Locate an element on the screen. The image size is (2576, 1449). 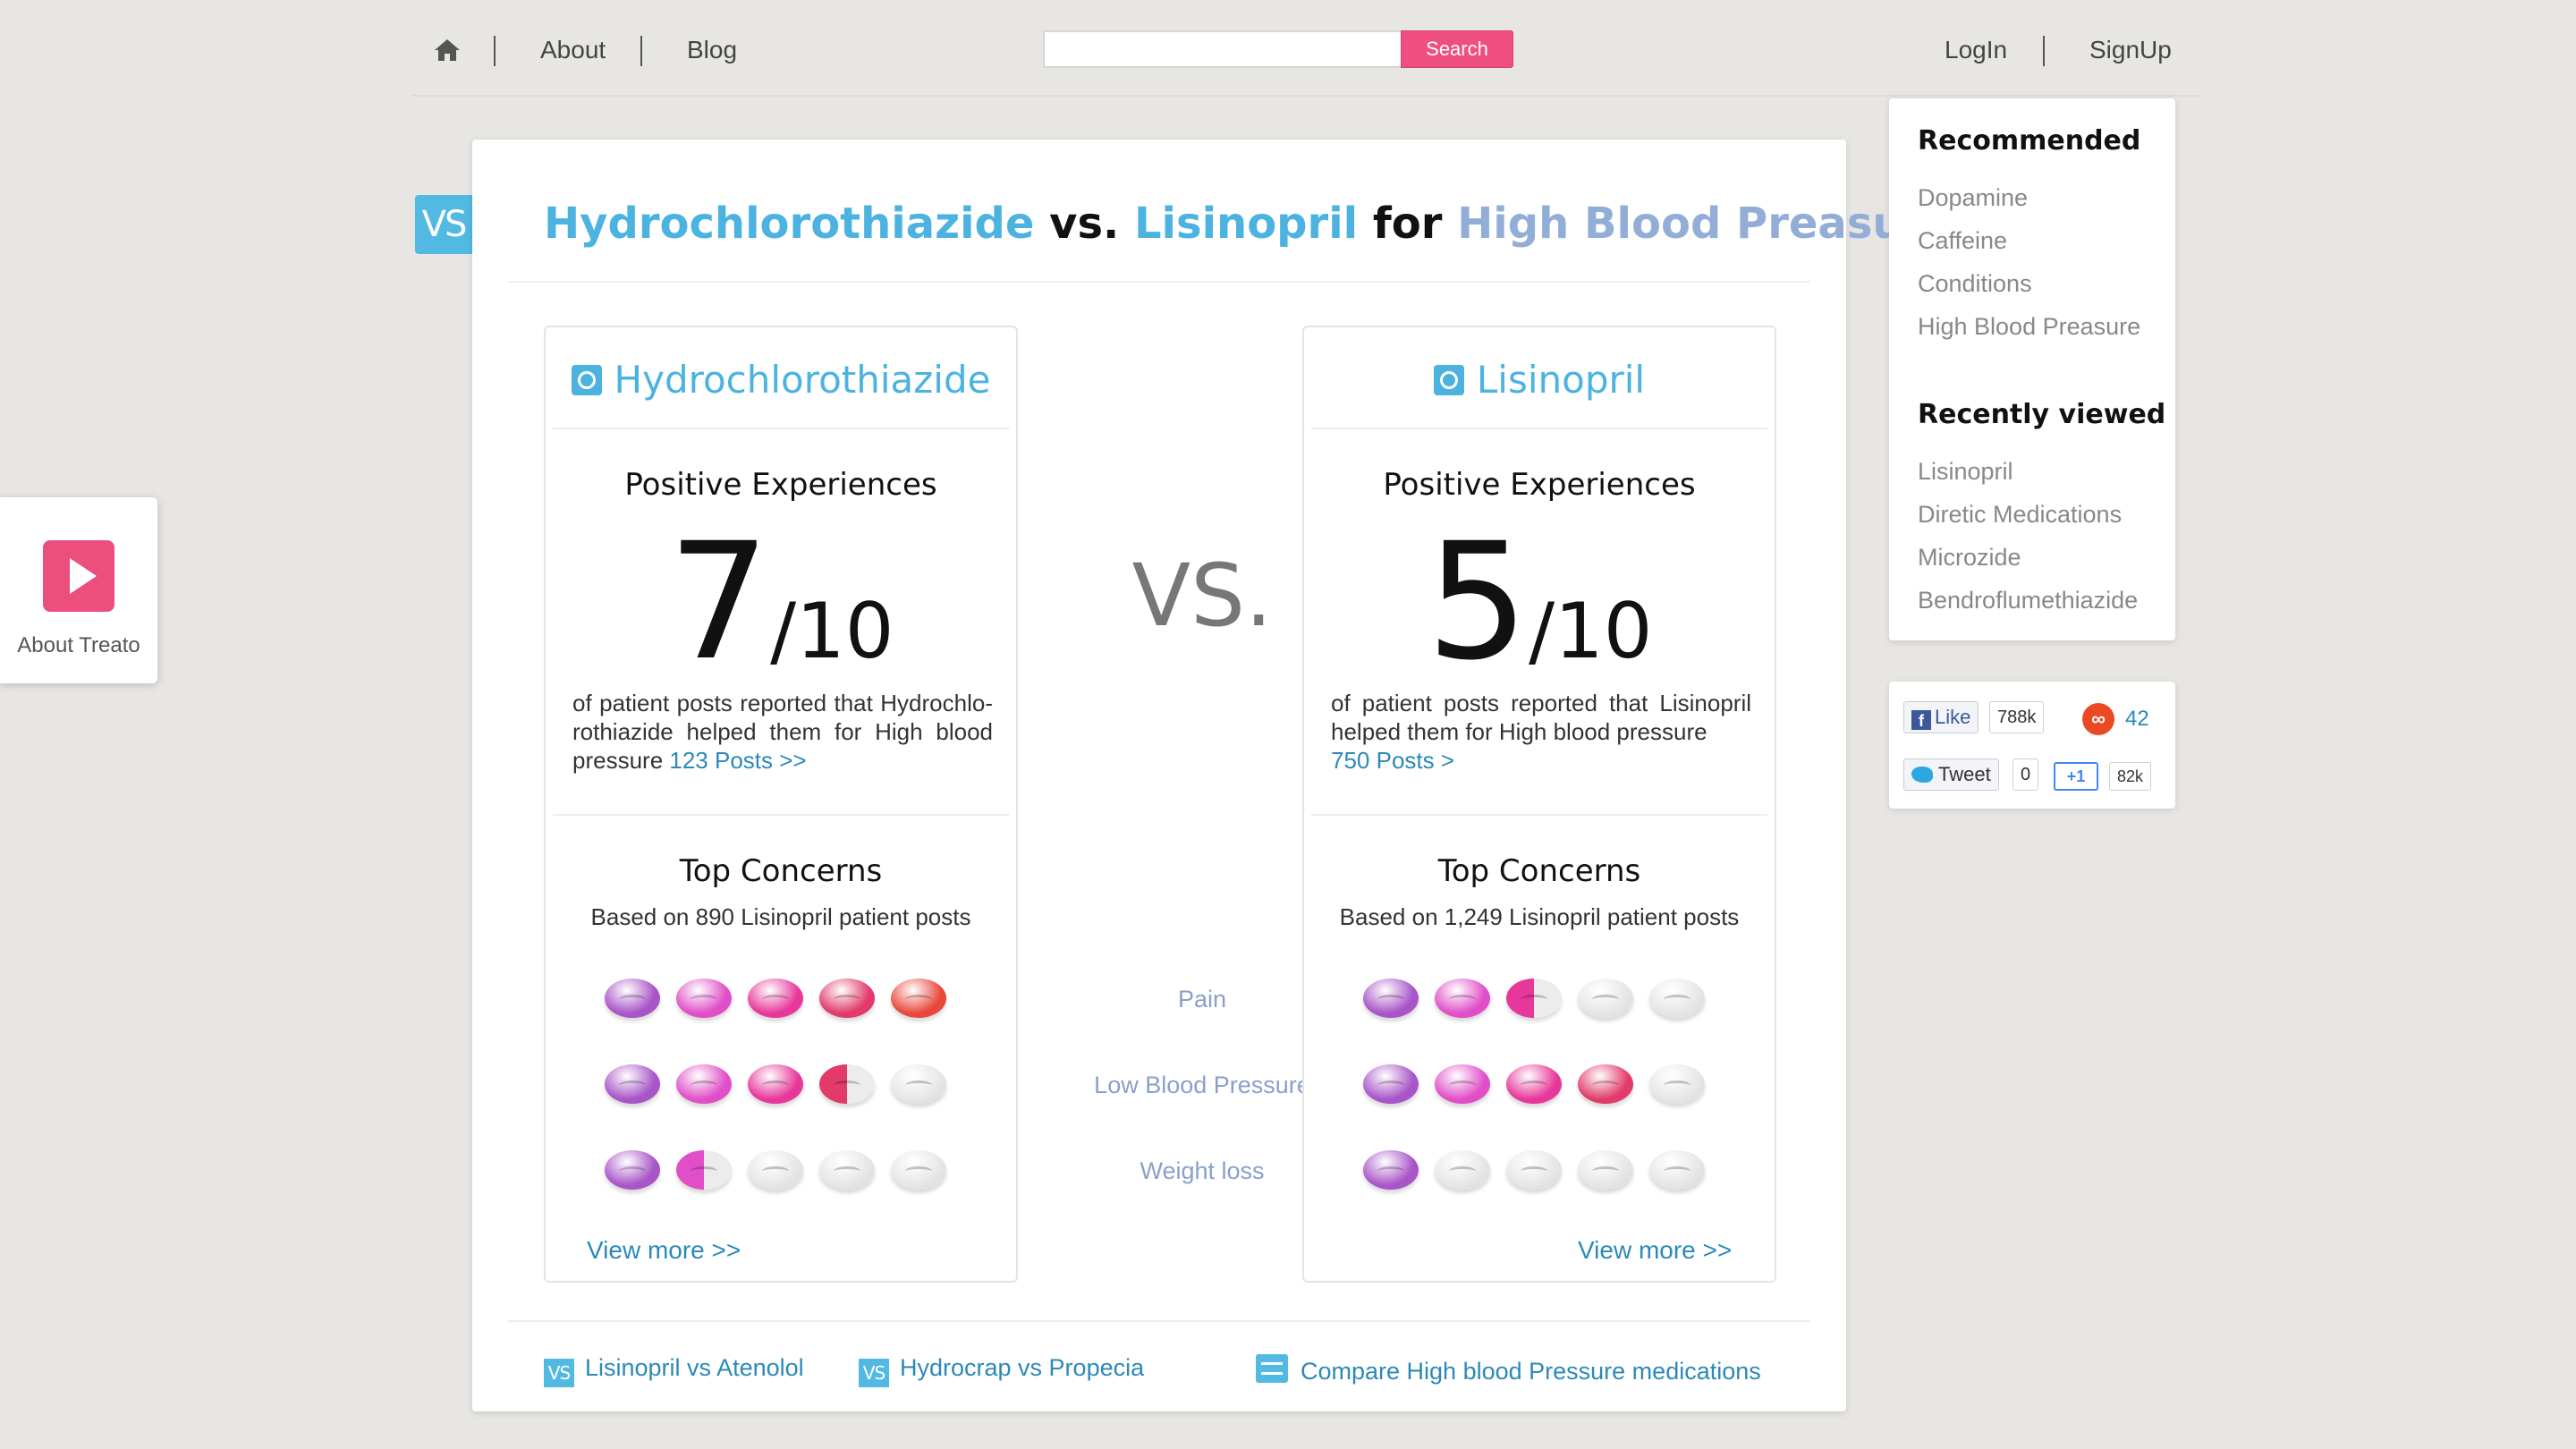
recommended-item: Dopamine is located at coordinates (1973, 197).